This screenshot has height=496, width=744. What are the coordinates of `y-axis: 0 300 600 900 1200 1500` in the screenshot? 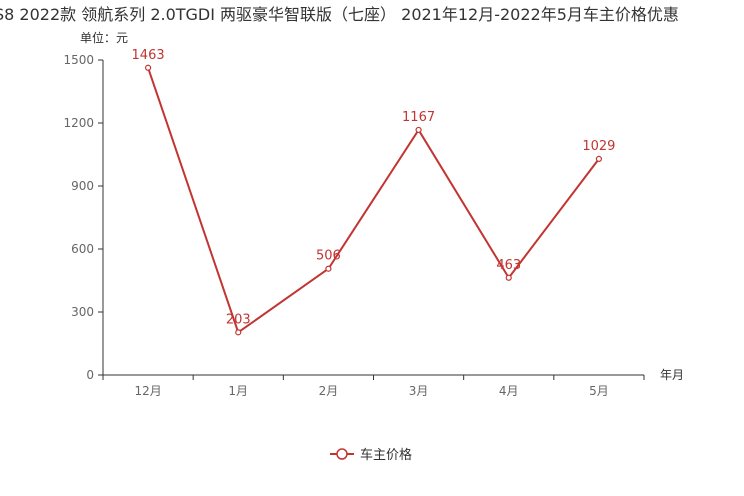 It's located at (83, 217).